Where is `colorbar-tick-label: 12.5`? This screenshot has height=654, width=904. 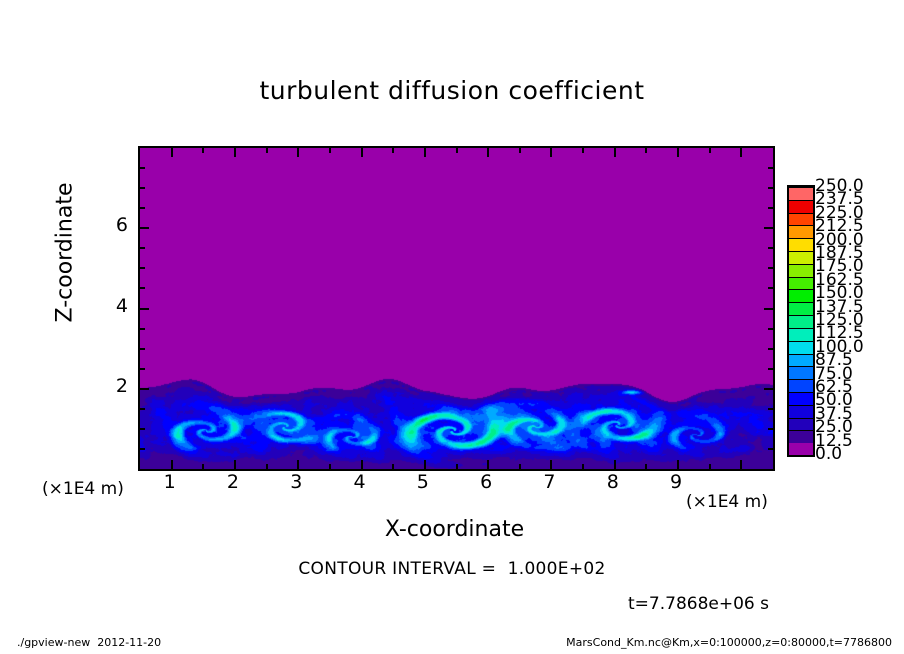
colorbar-tick-label: 12.5 is located at coordinates (834, 440).